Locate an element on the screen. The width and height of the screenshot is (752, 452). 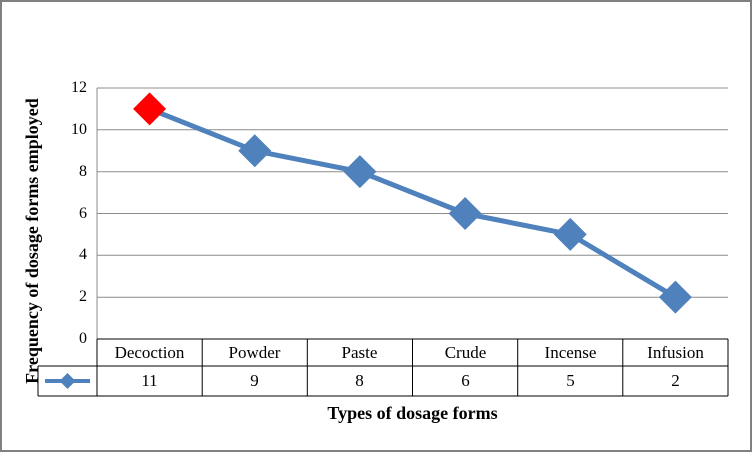
table-value-cell: 8 is located at coordinates (359, 380).